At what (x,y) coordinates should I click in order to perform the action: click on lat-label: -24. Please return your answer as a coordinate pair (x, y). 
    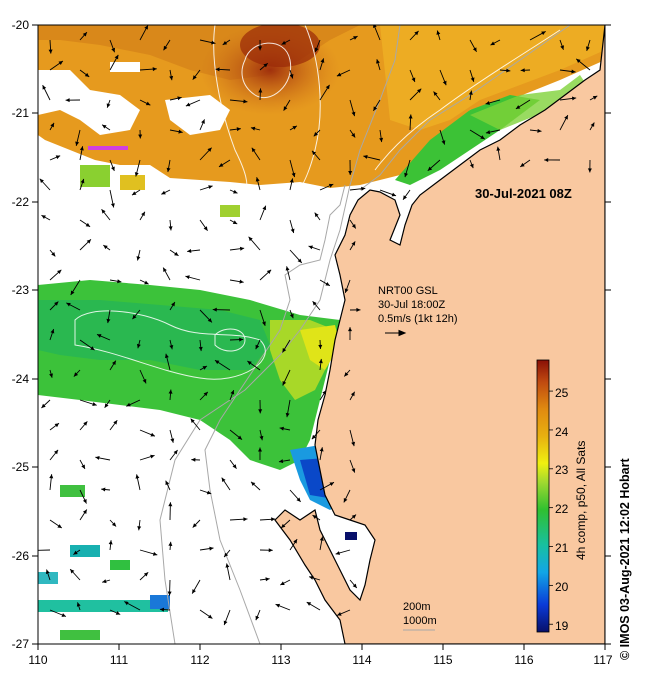
    Looking at the image, I should click on (21, 379).